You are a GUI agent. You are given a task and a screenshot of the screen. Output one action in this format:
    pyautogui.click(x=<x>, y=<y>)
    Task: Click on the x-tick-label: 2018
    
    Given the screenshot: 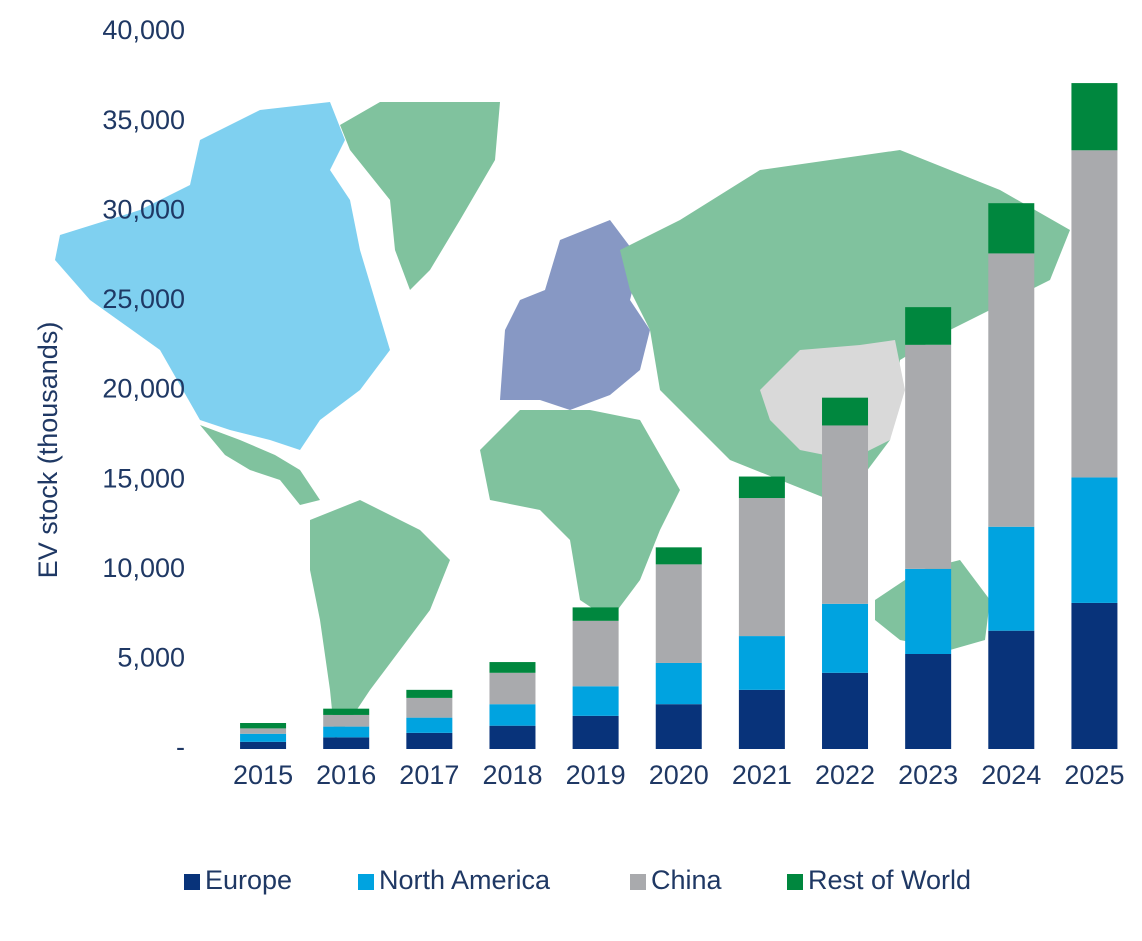 What is the action you would take?
    pyautogui.click(x=512, y=775)
    